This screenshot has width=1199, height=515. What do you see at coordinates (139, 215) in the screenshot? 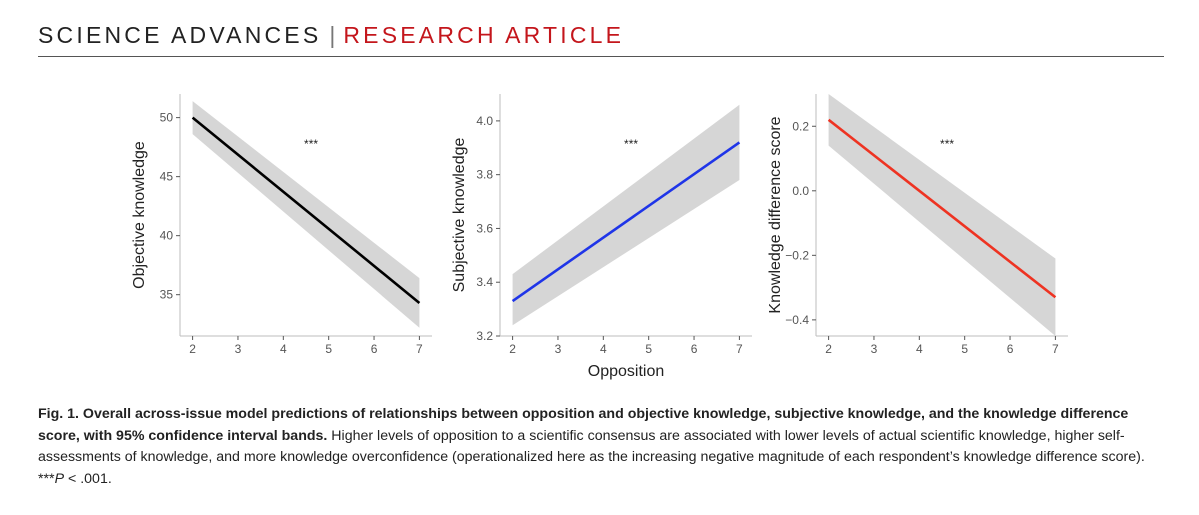
I see `y-axis-label: Objective knowledge` at bounding box center [139, 215].